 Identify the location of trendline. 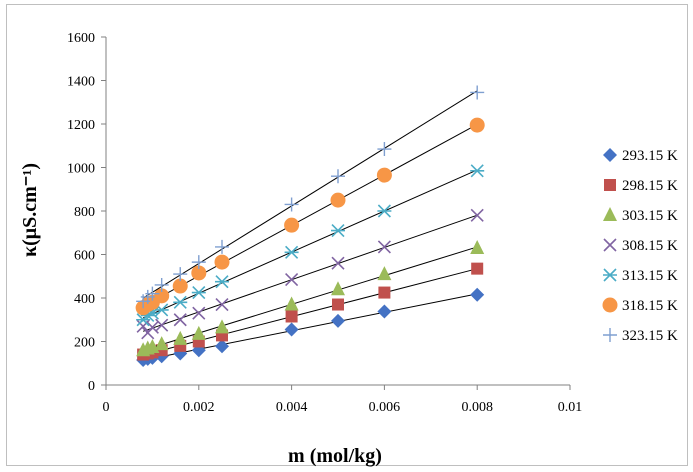
(310, 273).